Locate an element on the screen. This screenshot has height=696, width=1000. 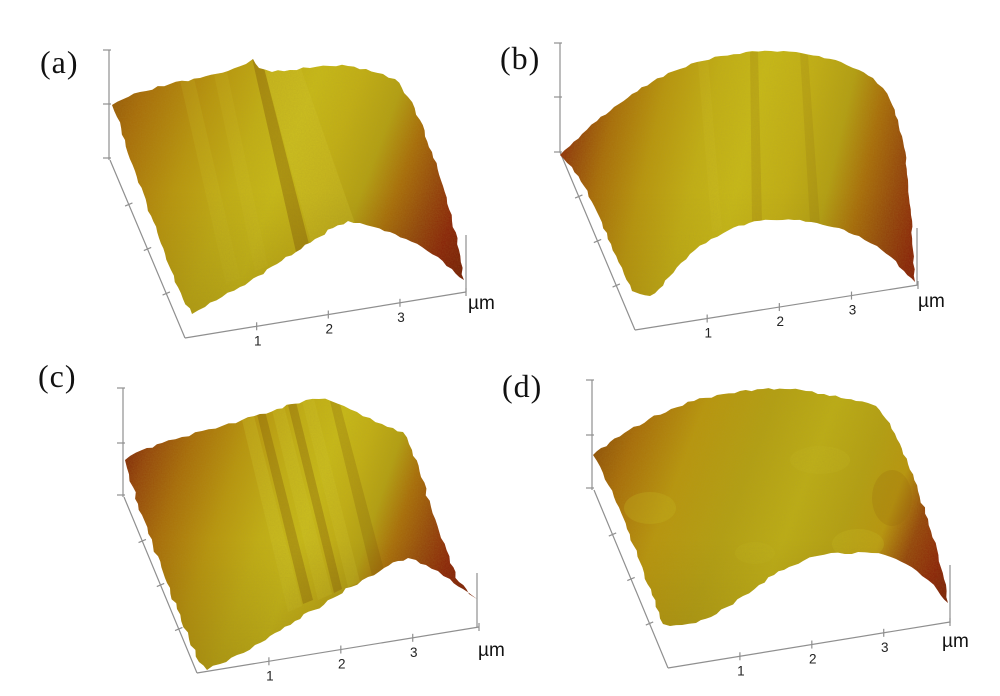
panel-a-label: (a) is located at coordinates (59, 62).